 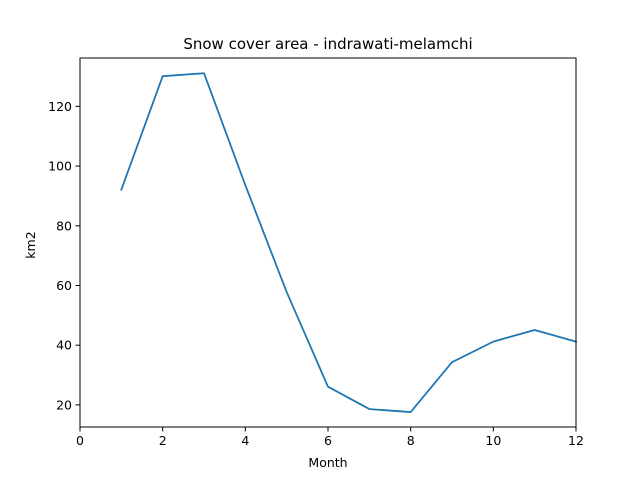 What do you see at coordinates (30, 244) in the screenshot?
I see `y-axis-label: km2` at bounding box center [30, 244].